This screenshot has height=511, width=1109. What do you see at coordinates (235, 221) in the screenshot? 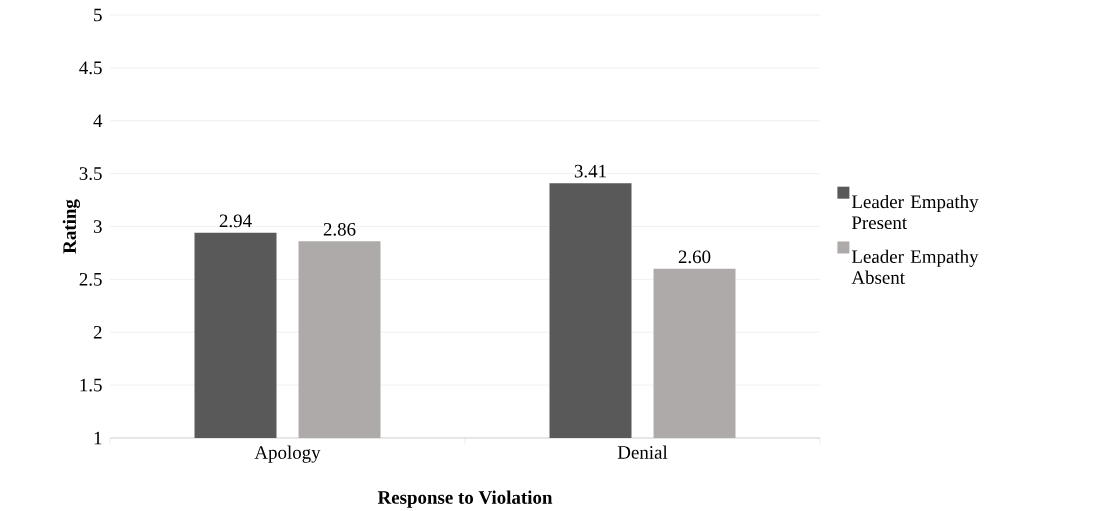
I see `data-label: 2.94` at bounding box center [235, 221].